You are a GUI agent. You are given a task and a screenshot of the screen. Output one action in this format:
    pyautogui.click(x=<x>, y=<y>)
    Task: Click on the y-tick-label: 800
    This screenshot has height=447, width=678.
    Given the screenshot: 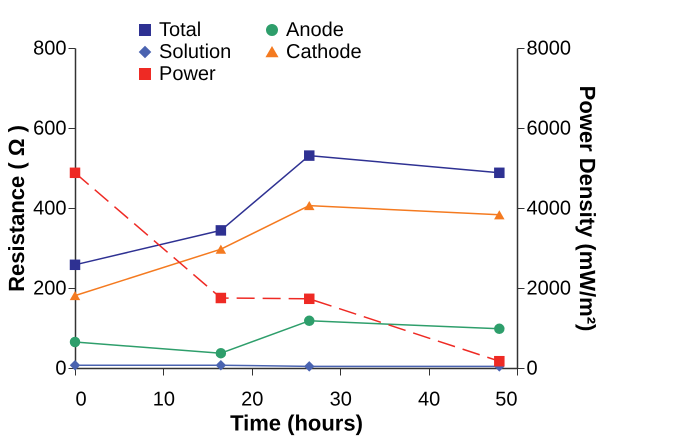 What is the action you would take?
    pyautogui.click(x=49, y=49)
    